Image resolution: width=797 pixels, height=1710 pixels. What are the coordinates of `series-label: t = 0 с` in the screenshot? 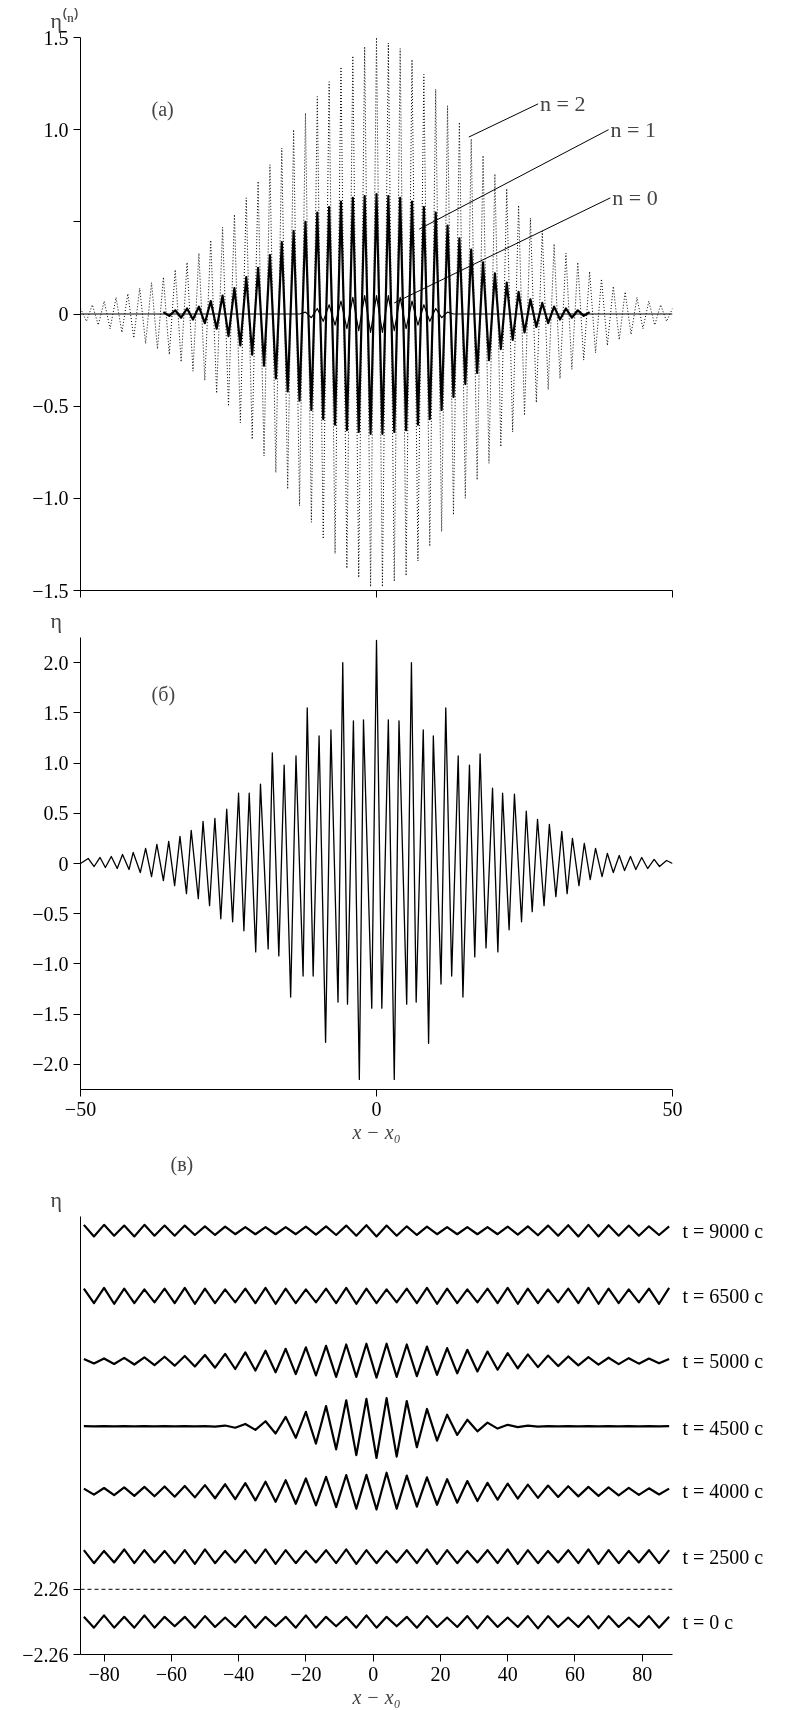 It's located at (708, 1621).